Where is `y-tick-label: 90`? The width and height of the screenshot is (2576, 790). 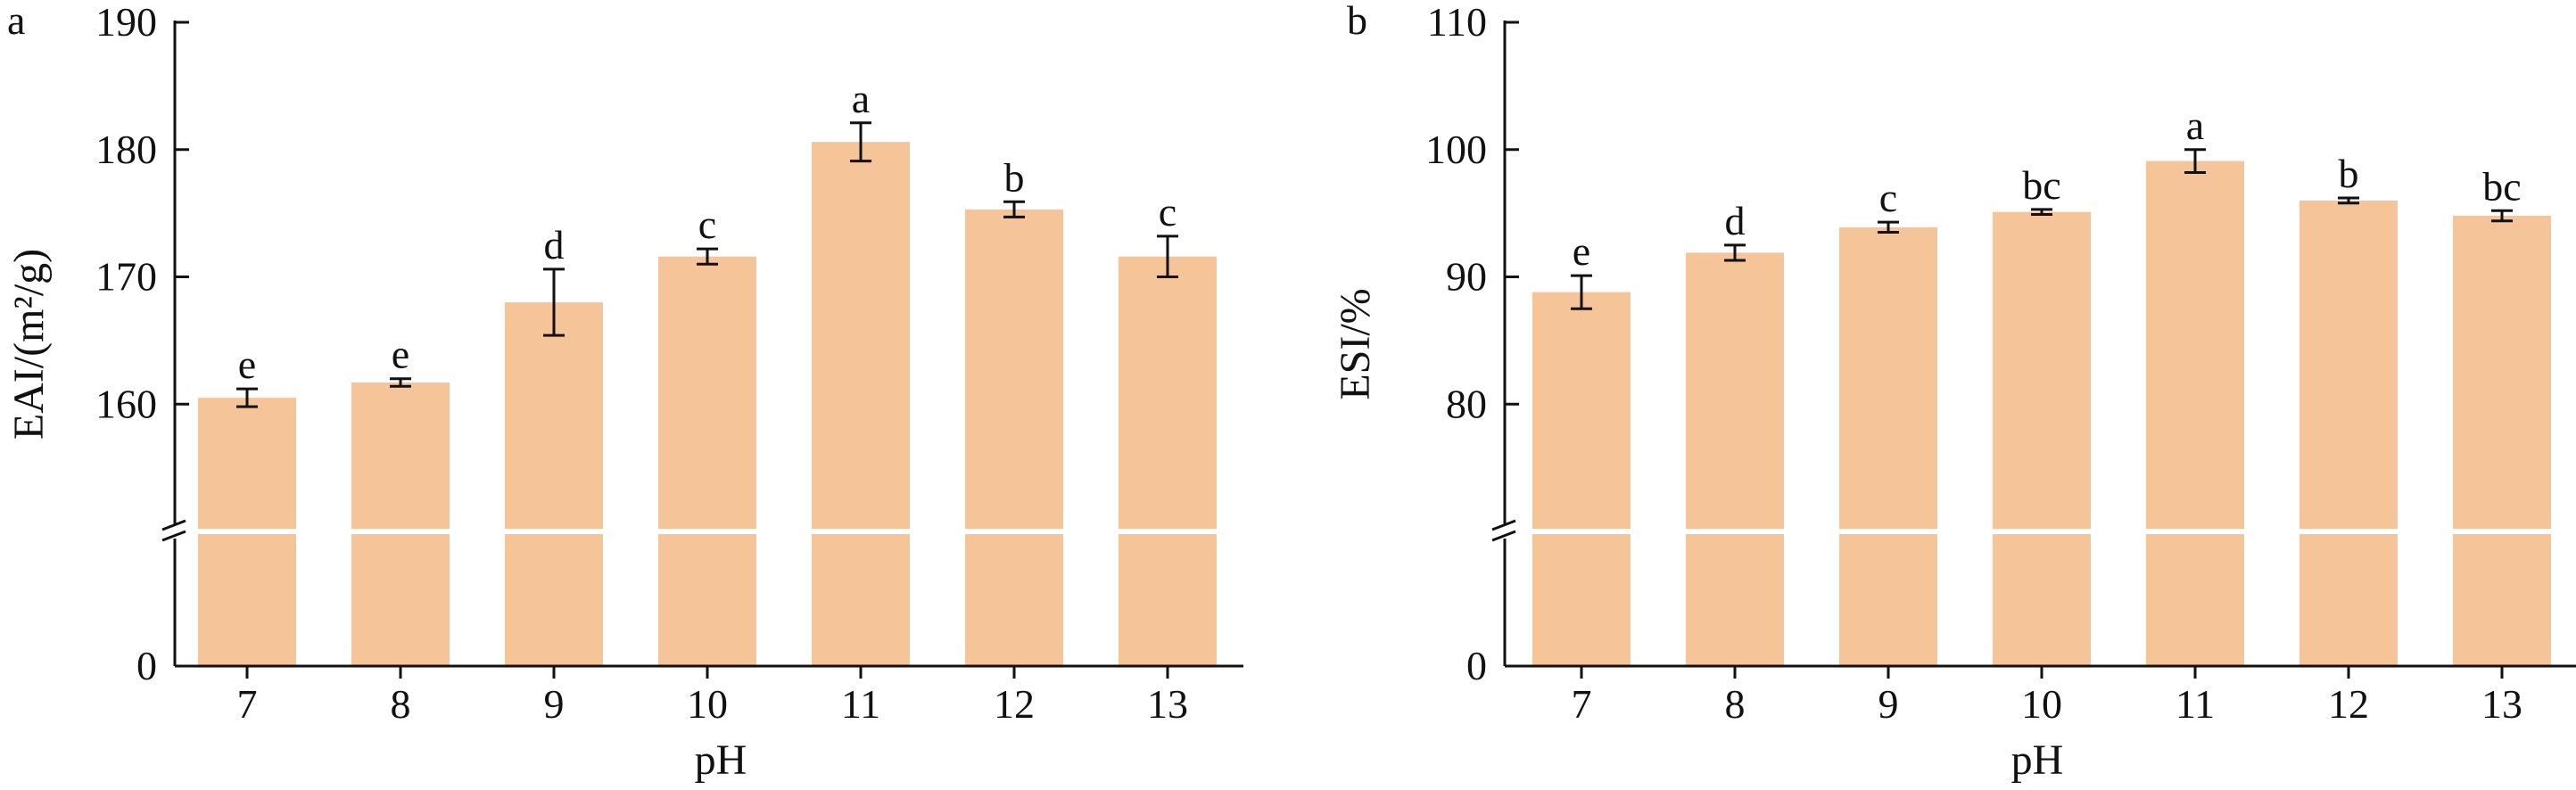
y-tick-label: 90 is located at coordinates (1467, 277).